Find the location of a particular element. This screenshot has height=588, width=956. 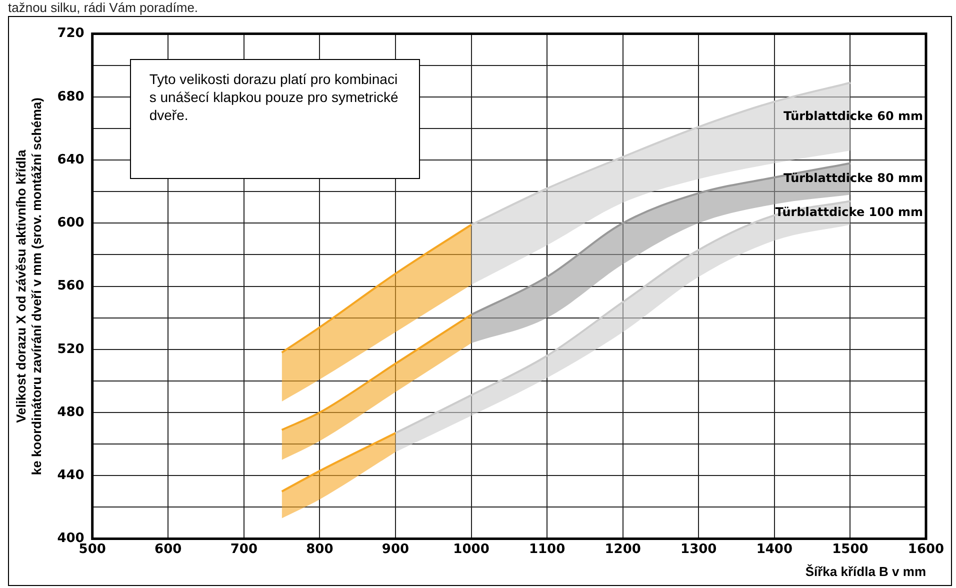

x-tick-label: 1200 is located at coordinates (622, 549).